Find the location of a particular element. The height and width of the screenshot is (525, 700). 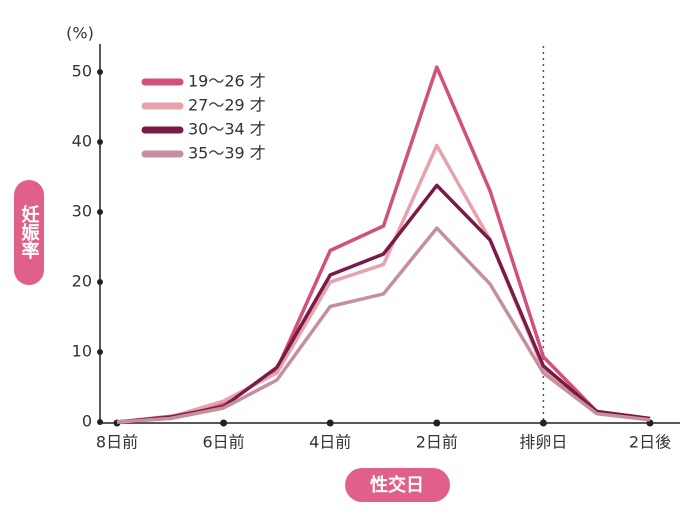

y-tick-label: 40 is located at coordinates (82, 141).